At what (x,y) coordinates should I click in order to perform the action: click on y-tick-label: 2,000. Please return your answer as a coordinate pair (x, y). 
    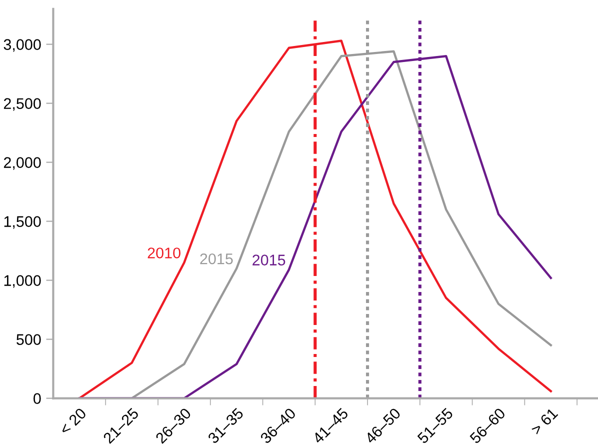
    Looking at the image, I should click on (22, 163).